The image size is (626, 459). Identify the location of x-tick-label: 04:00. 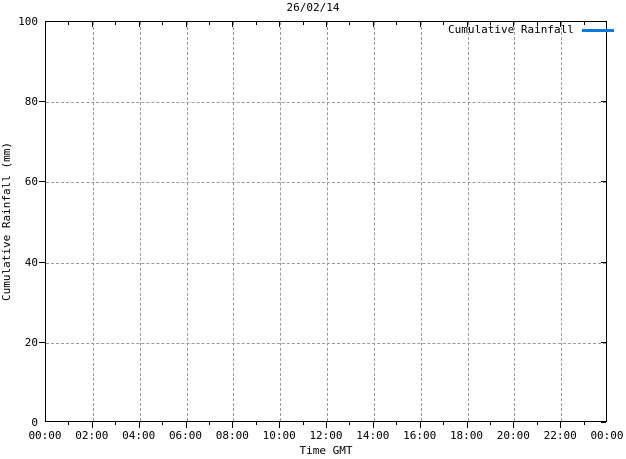
(139, 435).